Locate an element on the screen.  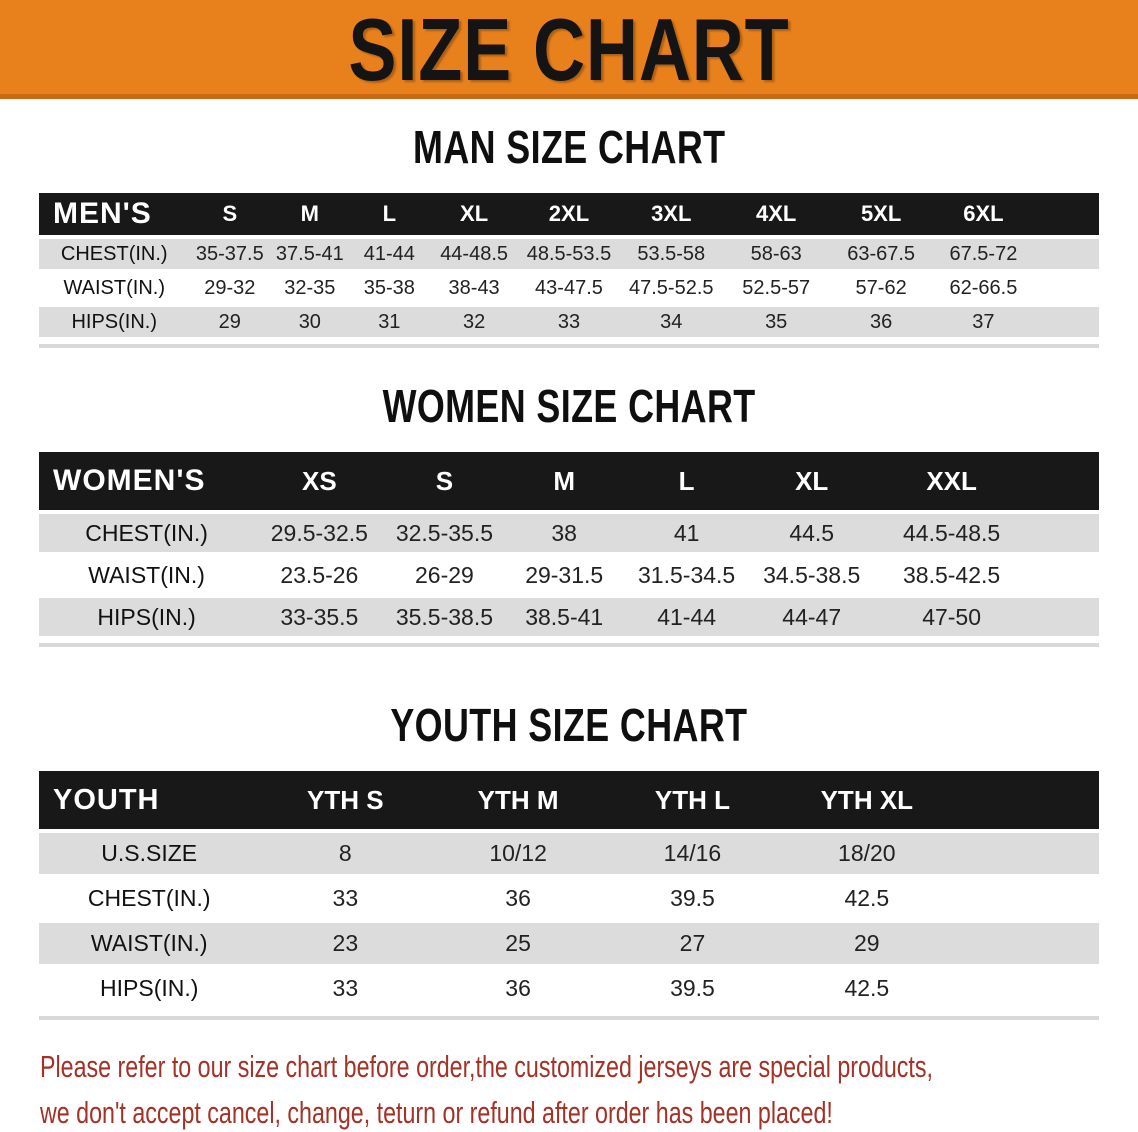
measurement-value: 30 is located at coordinates (310, 322).